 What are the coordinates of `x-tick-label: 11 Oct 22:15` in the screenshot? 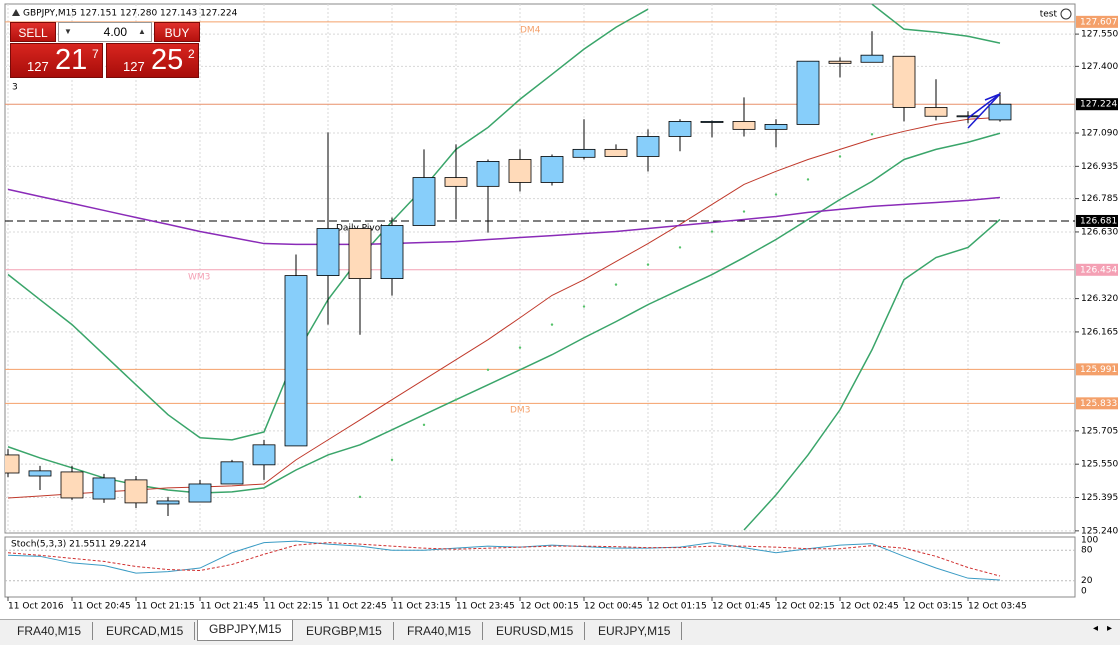 It's located at (293, 607).